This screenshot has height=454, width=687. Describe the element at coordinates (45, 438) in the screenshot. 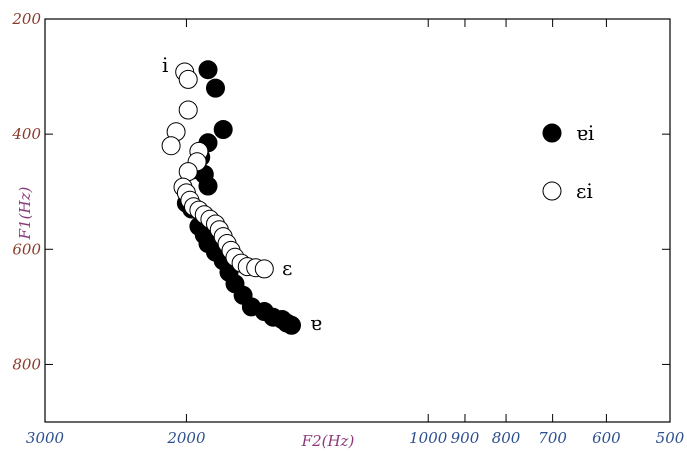

I see `x-tick-label: 3000` at that location.